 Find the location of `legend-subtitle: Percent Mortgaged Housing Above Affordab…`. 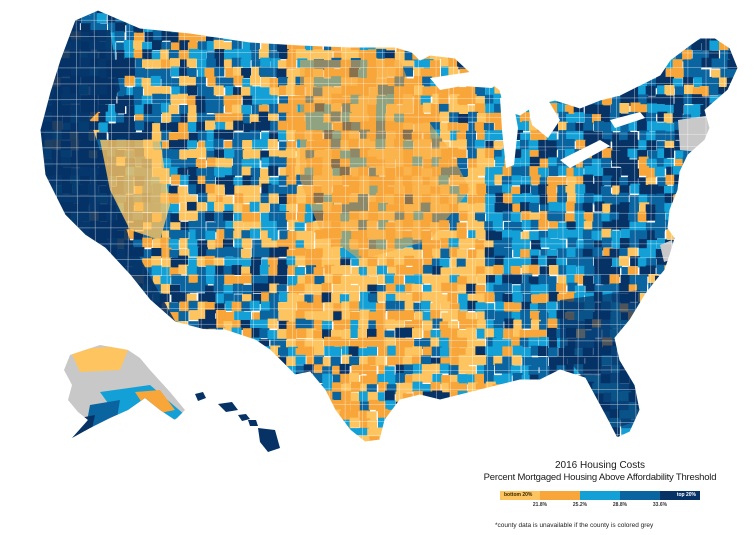

legend-subtitle: Percent Mortgaged Housing Above Affordab… is located at coordinates (600, 477).